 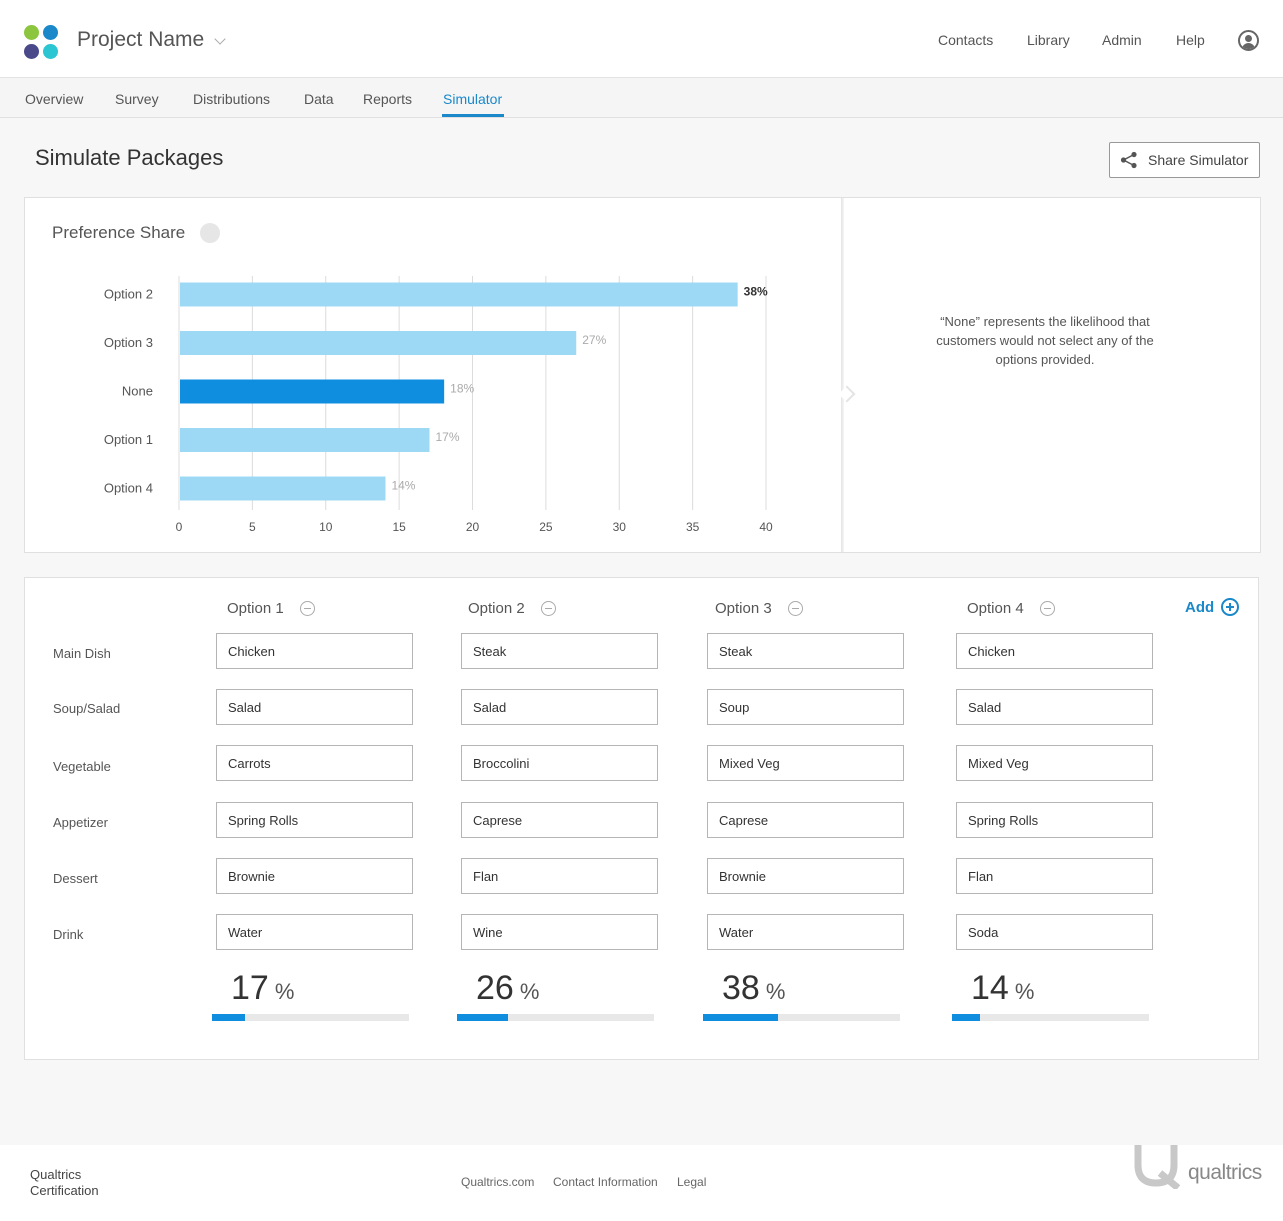 I want to click on attribute-dropdown: Broccolini, so click(x=559, y=763).